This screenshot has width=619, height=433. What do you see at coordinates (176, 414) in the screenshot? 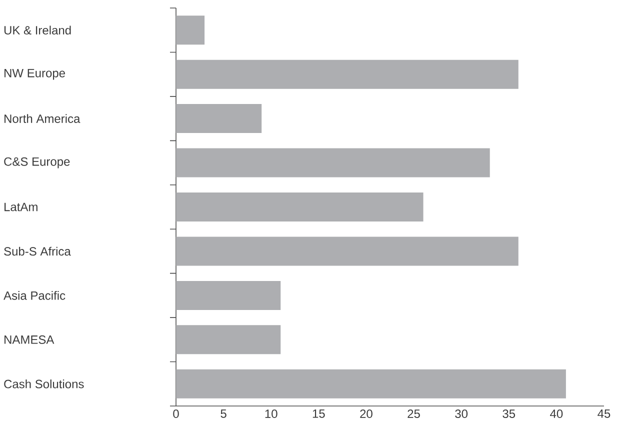
I see `x-tick-label: 0` at bounding box center [176, 414].